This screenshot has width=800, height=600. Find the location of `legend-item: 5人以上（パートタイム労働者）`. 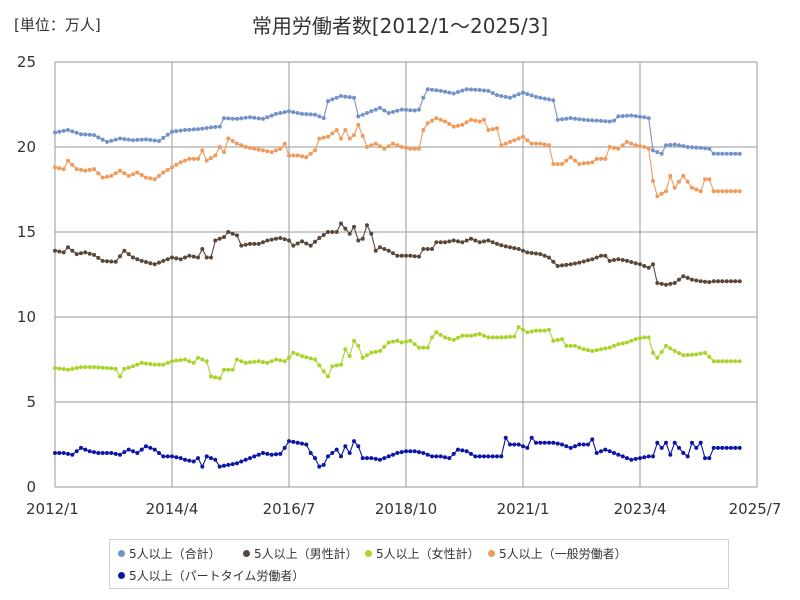

legend-item: 5人以上（パートタイム労働者） is located at coordinates (211, 575).